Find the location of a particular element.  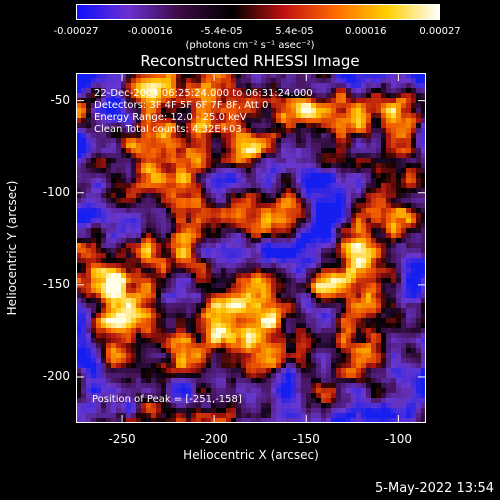

colorbar-tick-label: -0.00027 is located at coordinates (76, 31).